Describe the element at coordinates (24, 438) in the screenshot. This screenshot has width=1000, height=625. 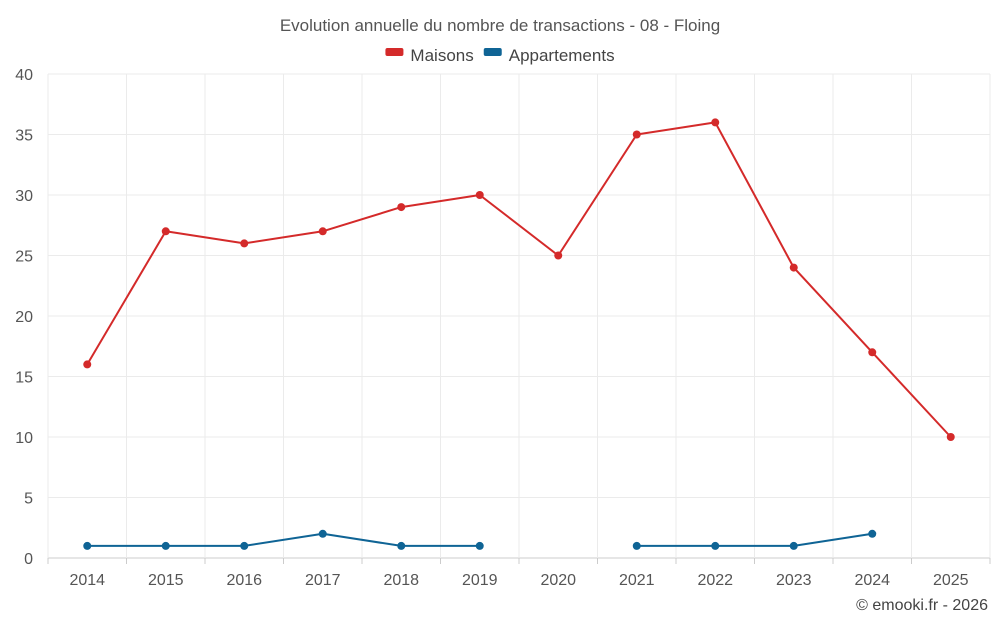
I see `y-tick-label: 10` at that location.